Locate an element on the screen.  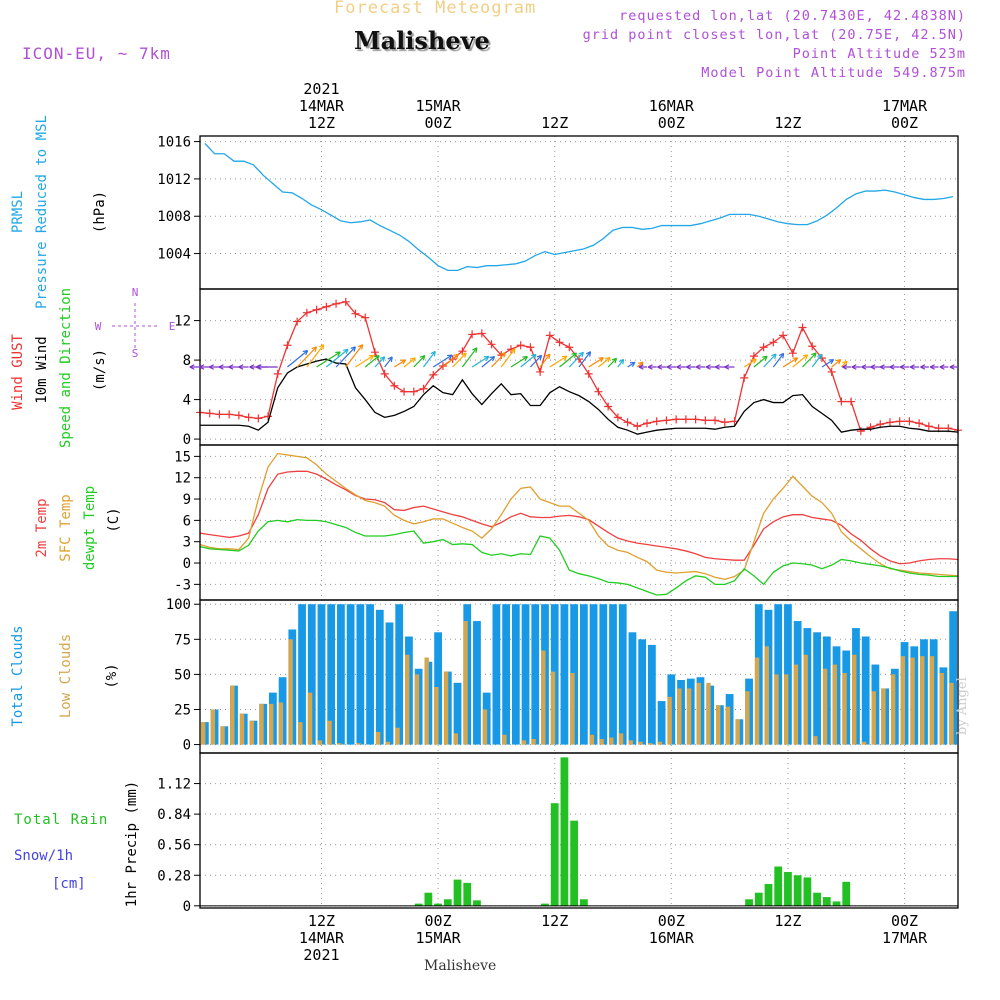
ytick-label: 1012 is located at coordinates (174, 180).